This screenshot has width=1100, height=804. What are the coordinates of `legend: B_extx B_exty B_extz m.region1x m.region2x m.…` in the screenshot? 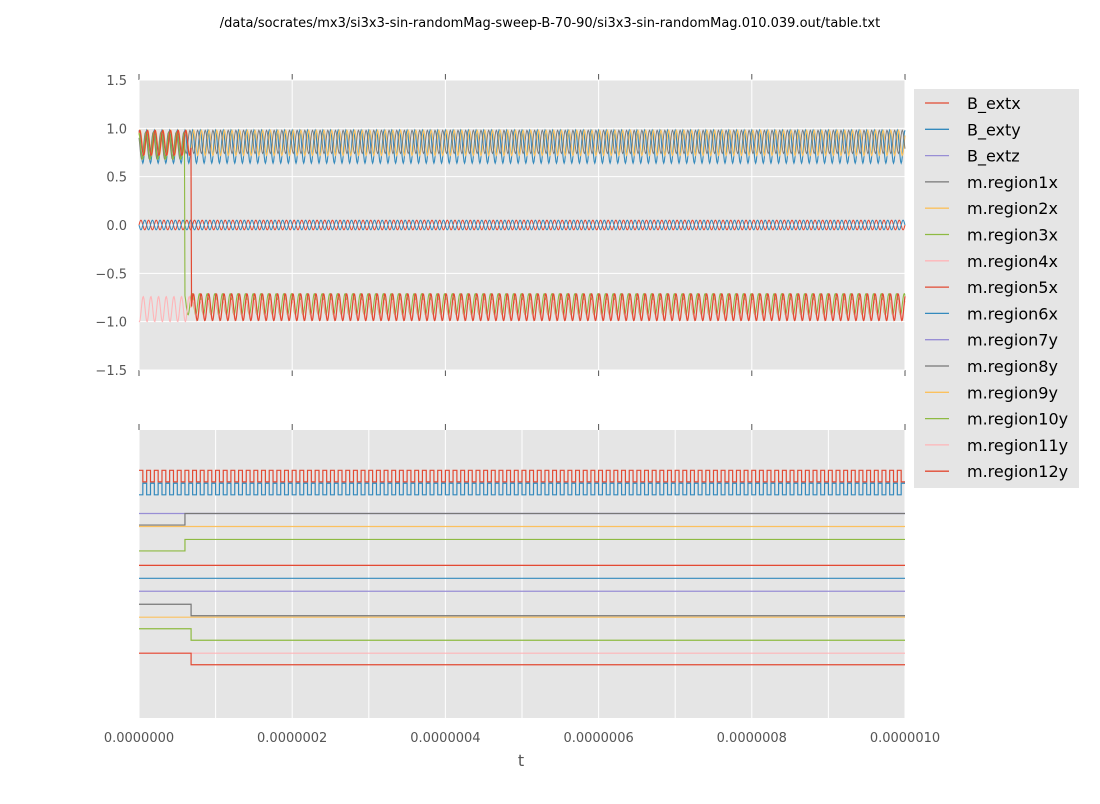 It's located at (996, 288).